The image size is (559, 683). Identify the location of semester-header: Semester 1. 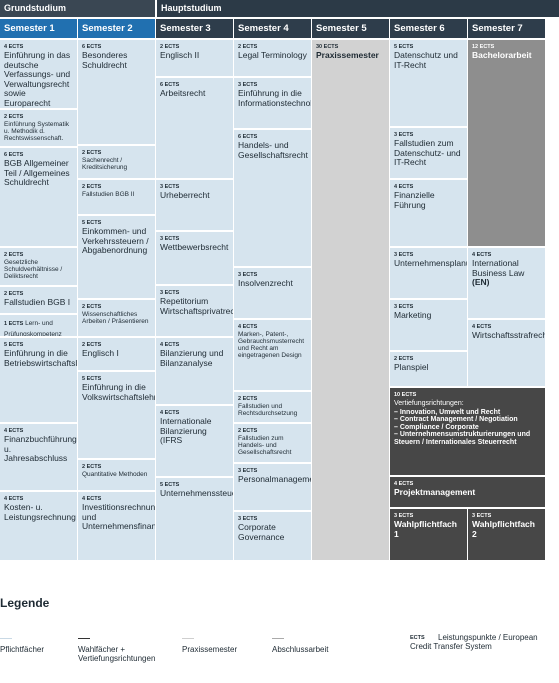
(38, 28).